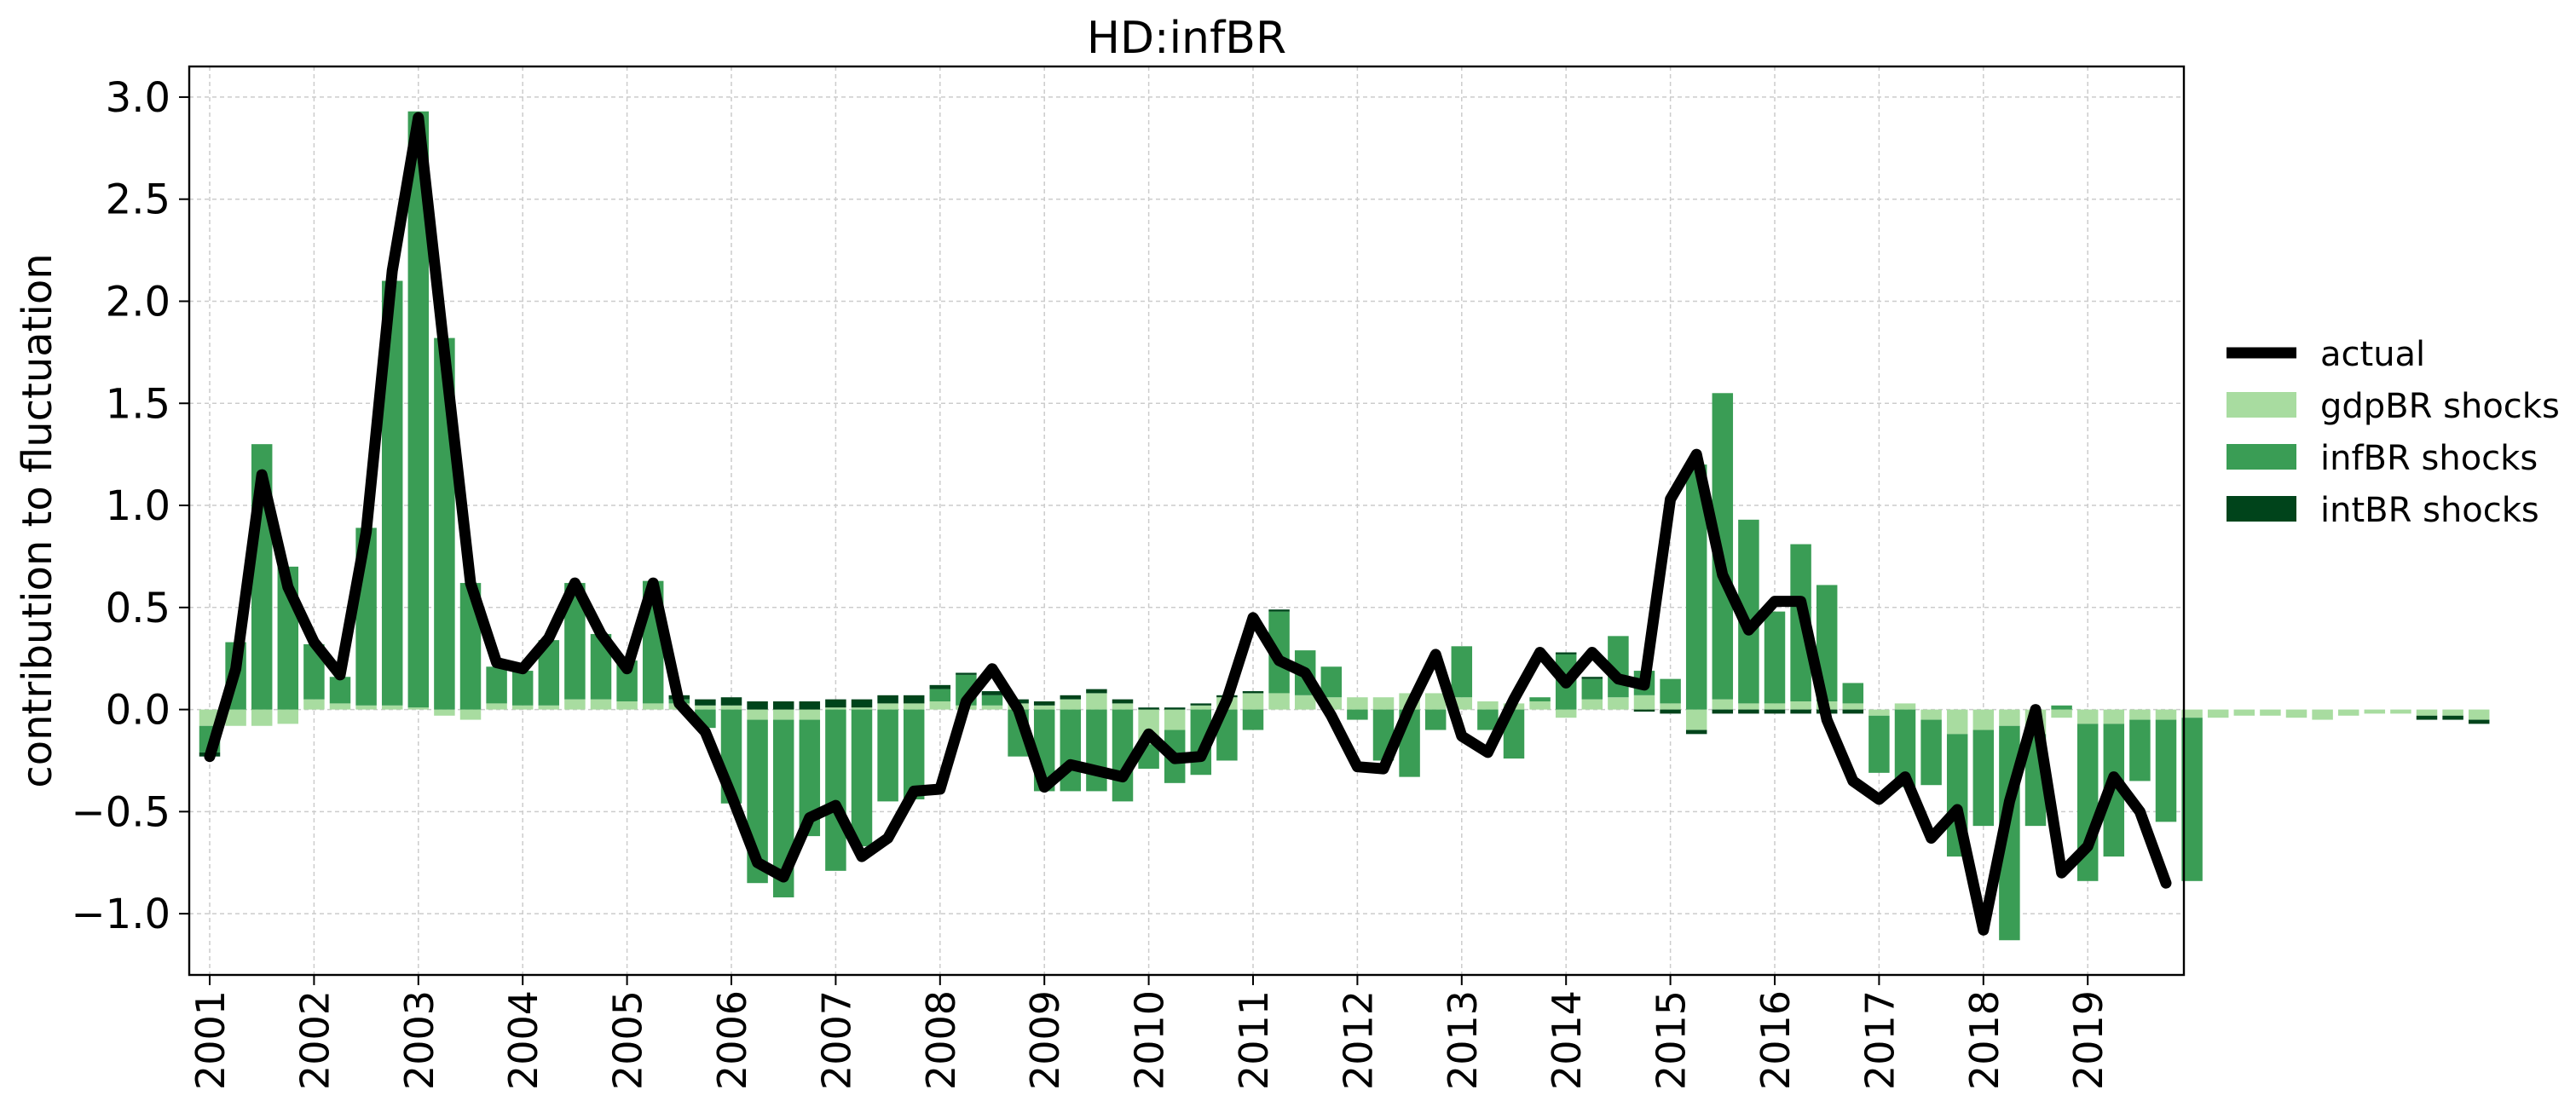 Image resolution: width=2576 pixels, height=1113 pixels. Describe the element at coordinates (1254, 1040) in the screenshot. I see `x-tick-label: 2011` at that location.